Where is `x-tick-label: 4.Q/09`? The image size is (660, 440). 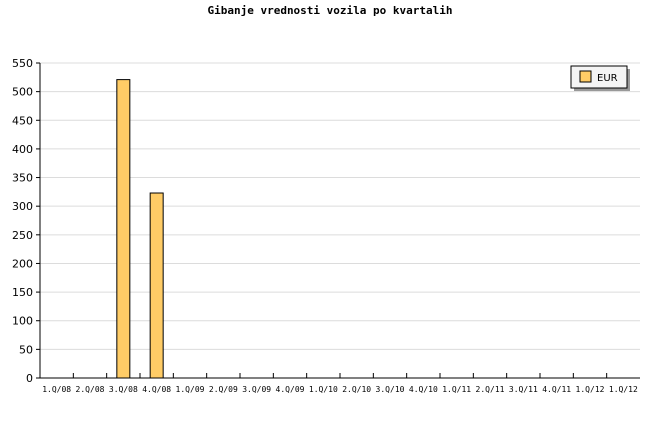
x-tick-label: 4.Q/09 is located at coordinates (290, 389).